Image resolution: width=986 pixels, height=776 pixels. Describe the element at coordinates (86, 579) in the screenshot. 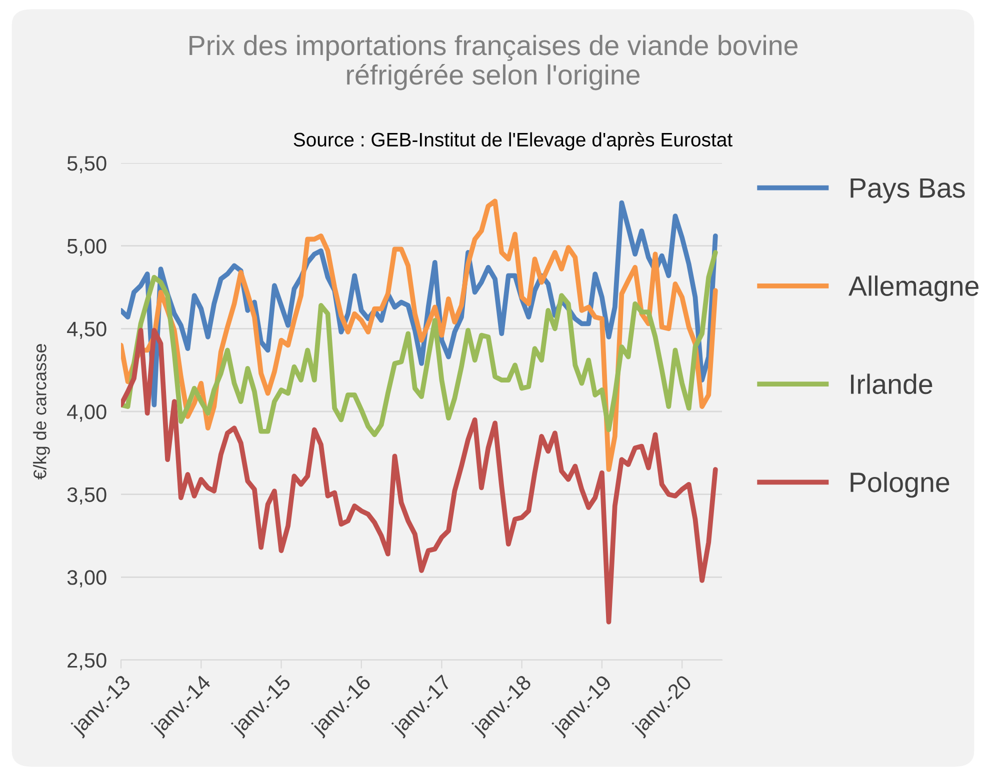

I see `y-tick-label: 3,00` at that location.